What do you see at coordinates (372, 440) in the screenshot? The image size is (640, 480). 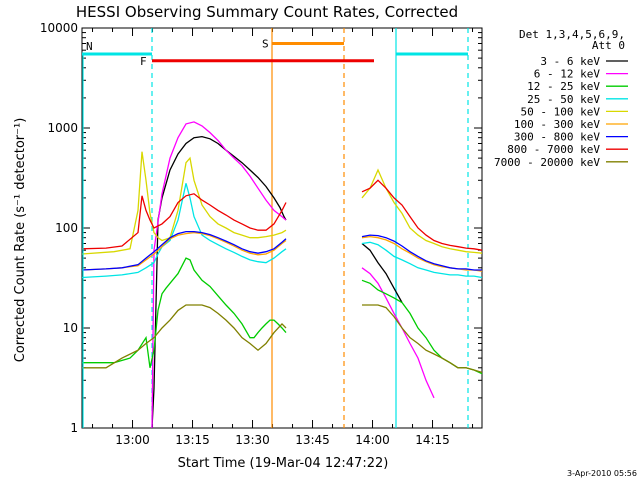 I see `x-tick-label: 14:00` at bounding box center [372, 440].